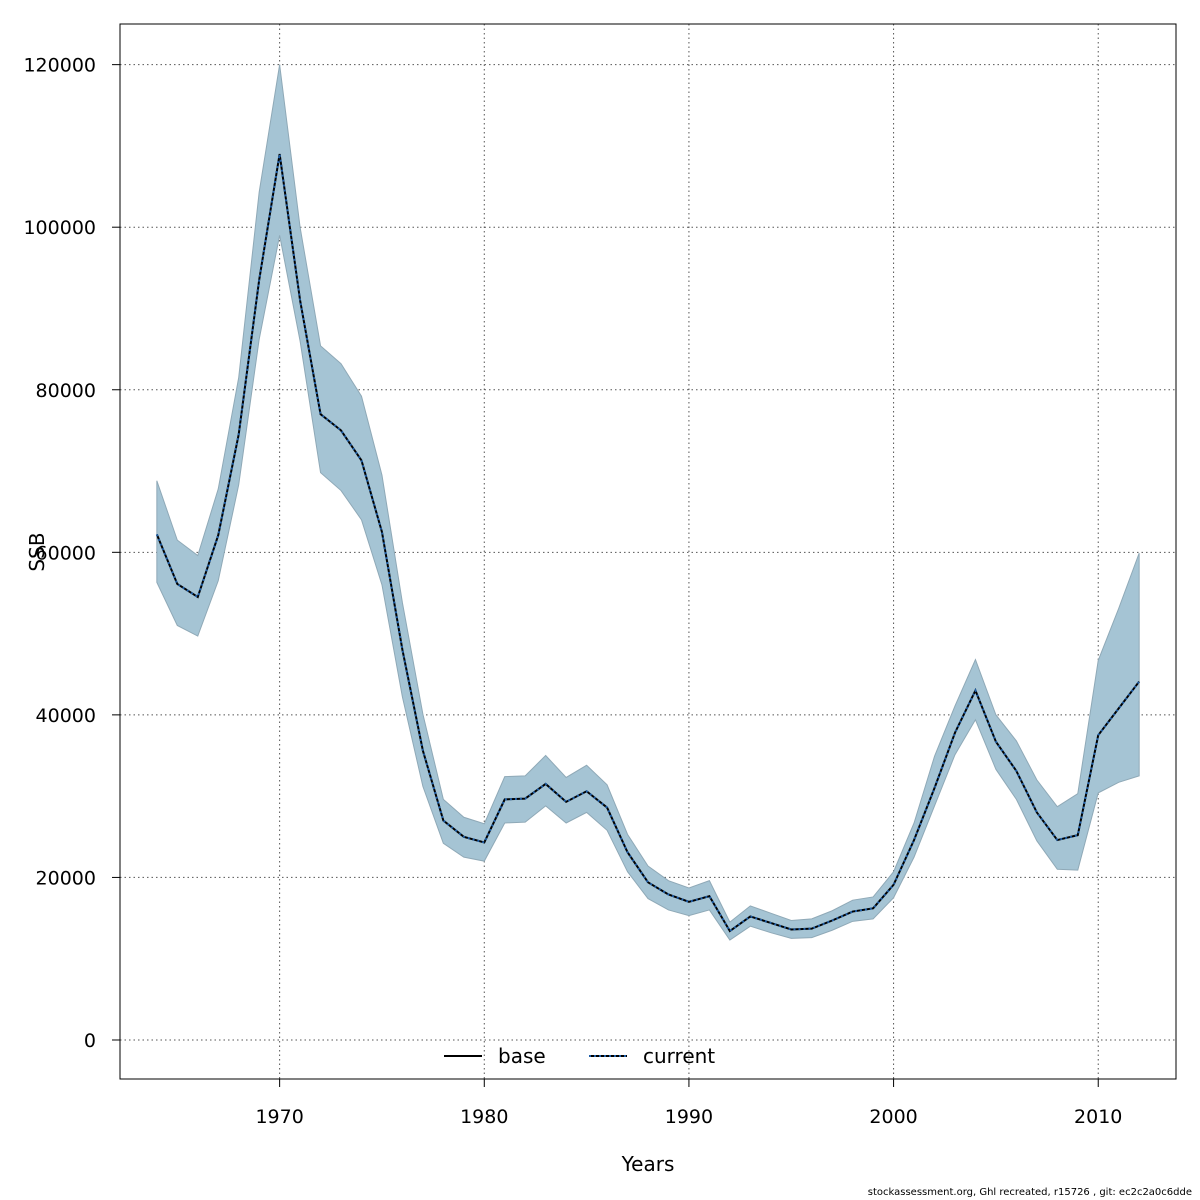 The image size is (1200, 1200). What do you see at coordinates (689, 1117) in the screenshot?
I see `x-tick-label: 1990` at bounding box center [689, 1117].